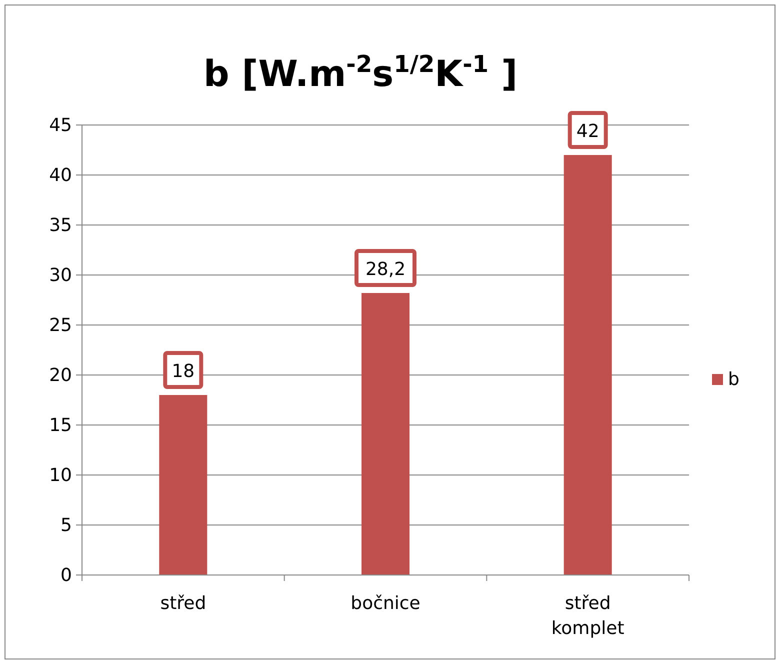 The height and width of the screenshot is (664, 781). I want to click on x-tick-label: bočnice, so click(385, 603).